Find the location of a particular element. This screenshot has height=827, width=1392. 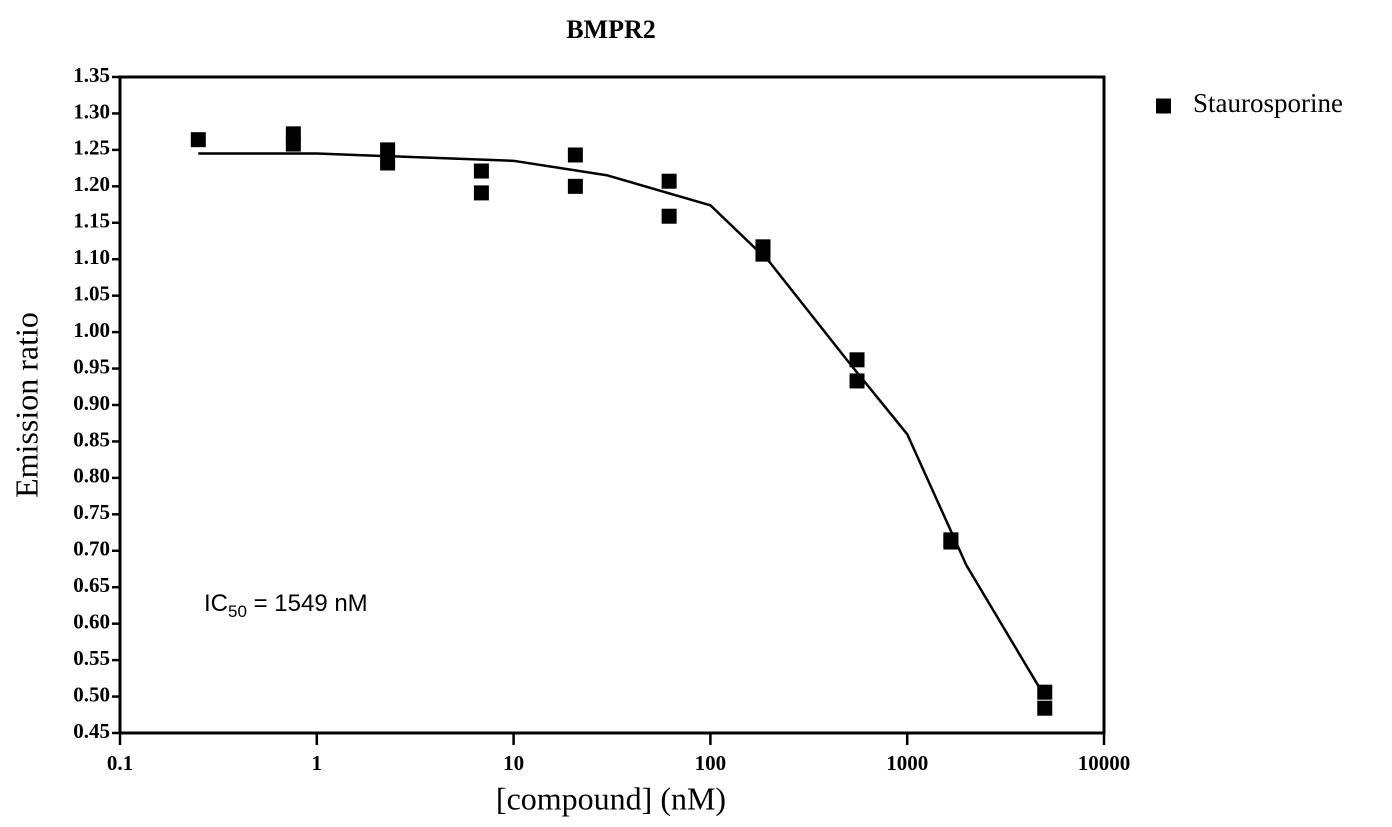

y-tick-label: 0.85 is located at coordinates (91, 439).